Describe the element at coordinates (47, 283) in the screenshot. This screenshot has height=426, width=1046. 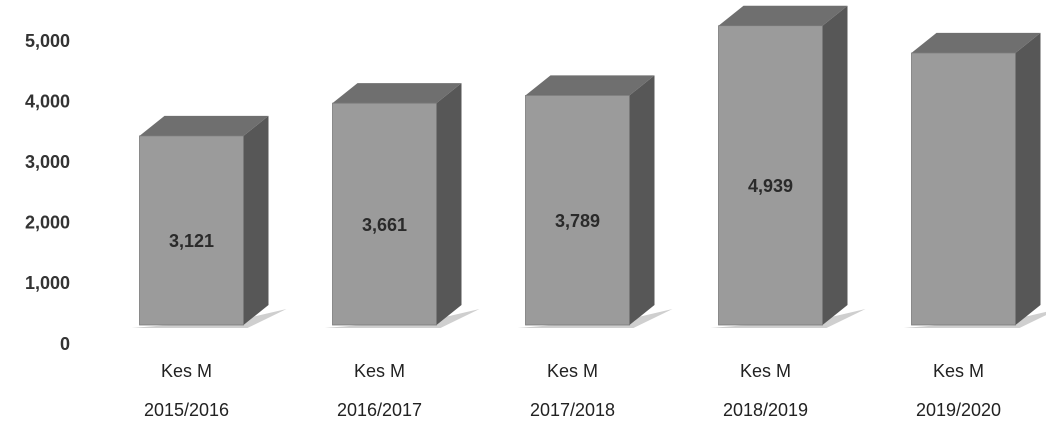
I see `y-tick-label: 1,000` at that location.